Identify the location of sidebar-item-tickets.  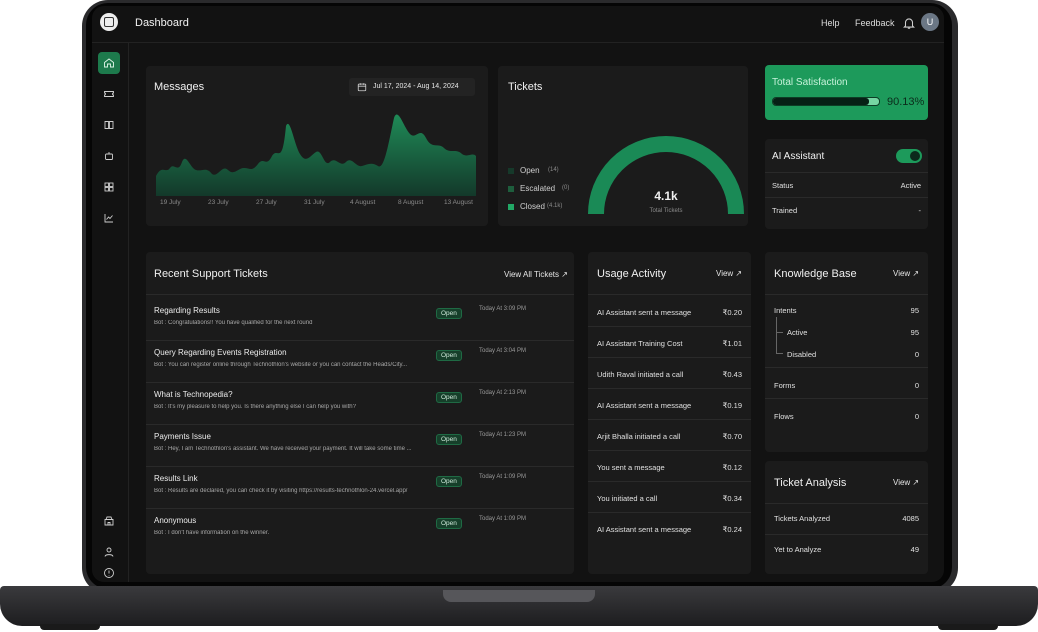
(109, 94).